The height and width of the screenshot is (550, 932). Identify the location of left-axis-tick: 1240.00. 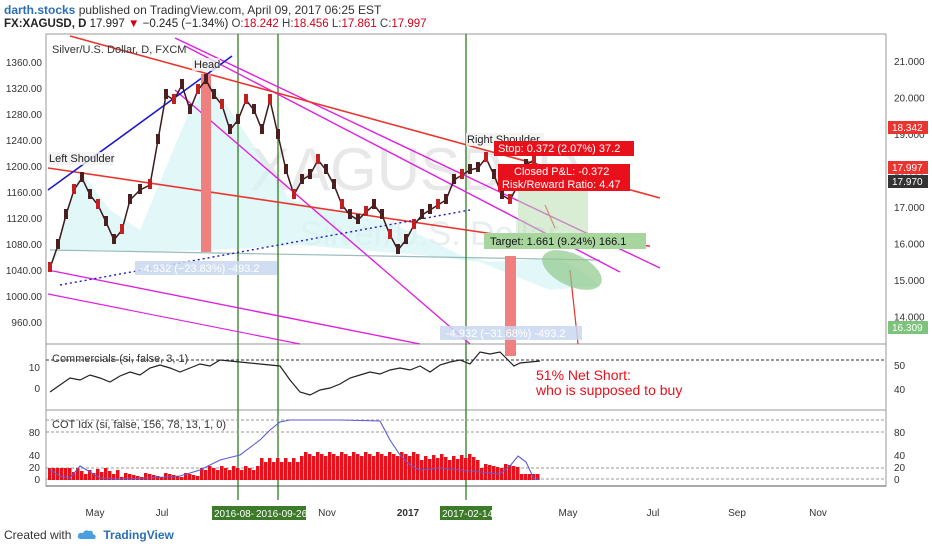
(24, 141).